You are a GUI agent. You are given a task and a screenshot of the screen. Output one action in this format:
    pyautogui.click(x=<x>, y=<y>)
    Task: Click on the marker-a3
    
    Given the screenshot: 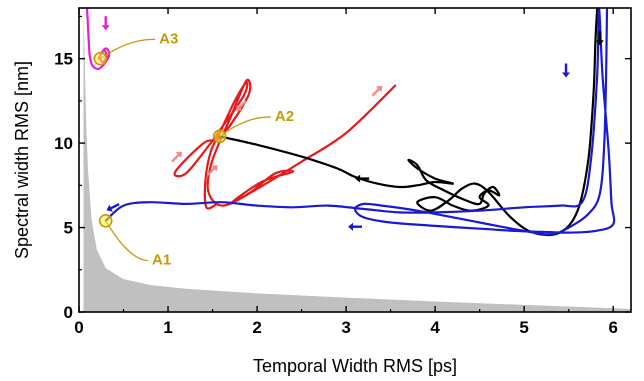 What is the action you would take?
    pyautogui.click(x=100, y=58)
    